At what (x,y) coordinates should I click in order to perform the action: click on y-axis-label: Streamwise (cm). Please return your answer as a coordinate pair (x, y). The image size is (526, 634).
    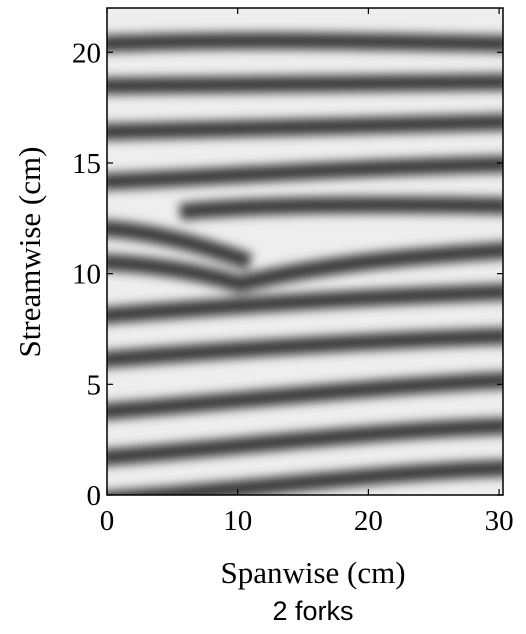
    Looking at the image, I should click on (29, 252).